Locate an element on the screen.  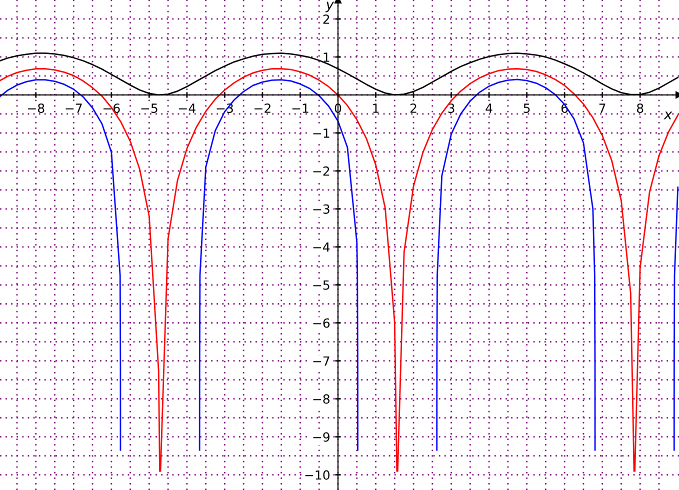
x-tick-label: −2 is located at coordinates (262, 108).